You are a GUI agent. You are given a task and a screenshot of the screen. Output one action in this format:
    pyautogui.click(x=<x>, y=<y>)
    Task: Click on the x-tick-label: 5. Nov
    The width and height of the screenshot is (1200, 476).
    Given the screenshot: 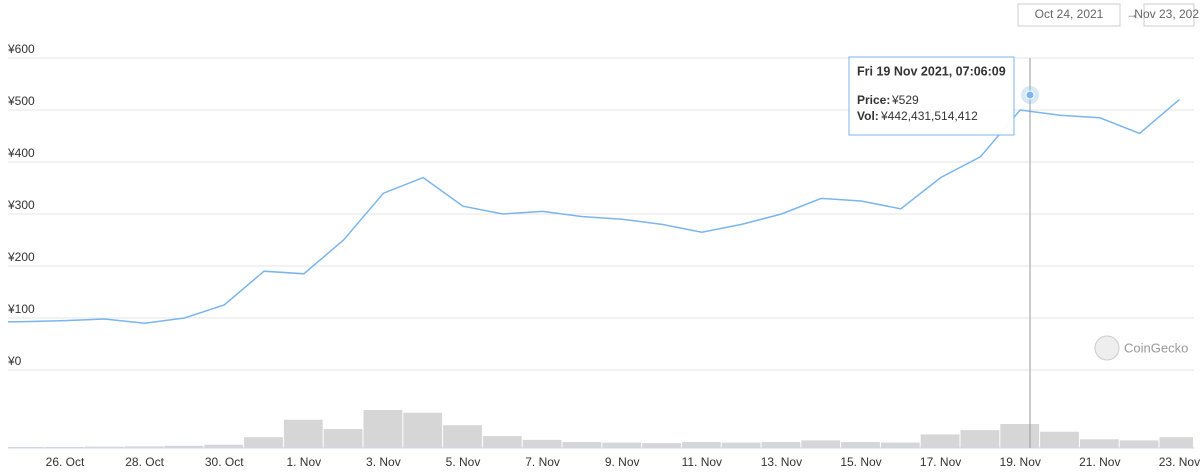 What is the action you would take?
    pyautogui.click(x=463, y=462)
    